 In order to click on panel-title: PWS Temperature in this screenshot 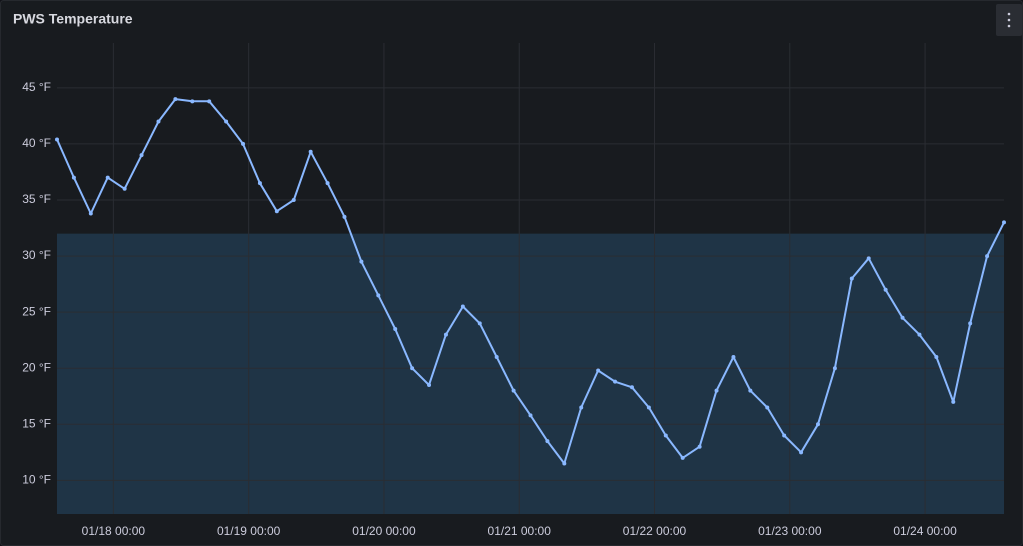, I will do `click(73, 19)`.